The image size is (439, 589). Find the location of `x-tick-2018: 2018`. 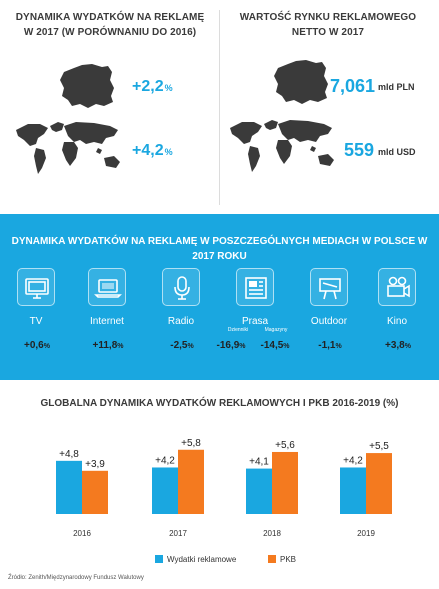

x-tick-2018: 2018 is located at coordinates (272, 533).